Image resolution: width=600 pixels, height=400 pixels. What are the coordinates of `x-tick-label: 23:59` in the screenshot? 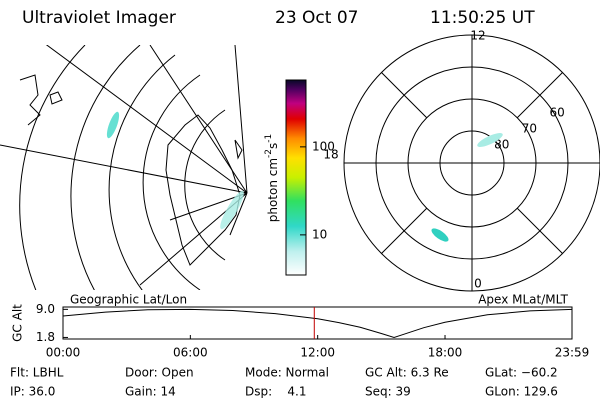 It's located at (572, 353).